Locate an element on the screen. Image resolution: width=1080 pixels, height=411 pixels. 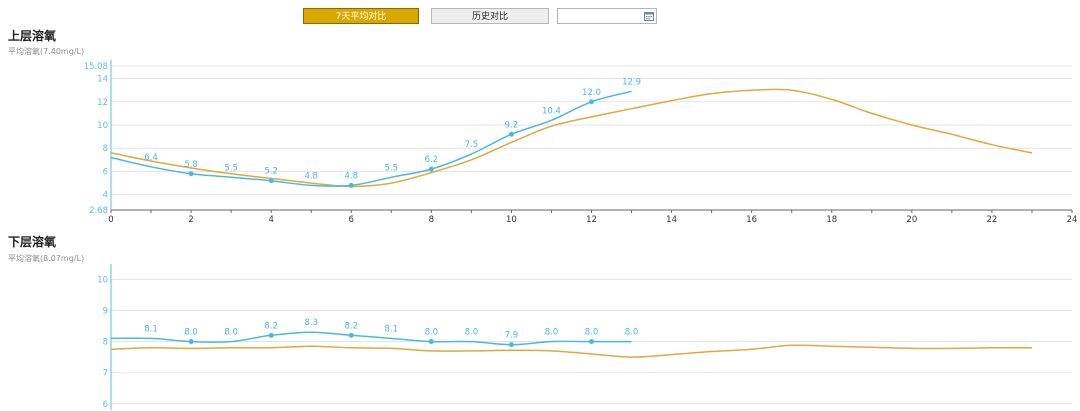
upper-y-tick-label: 8 is located at coordinates (105, 149).